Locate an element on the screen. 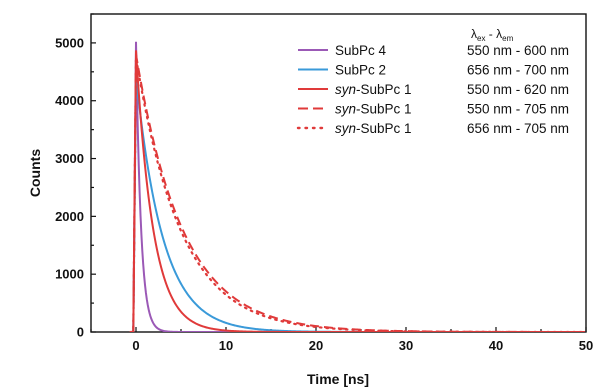 The height and width of the screenshot is (388, 597). x-tick-label: 20 is located at coordinates (316, 345).